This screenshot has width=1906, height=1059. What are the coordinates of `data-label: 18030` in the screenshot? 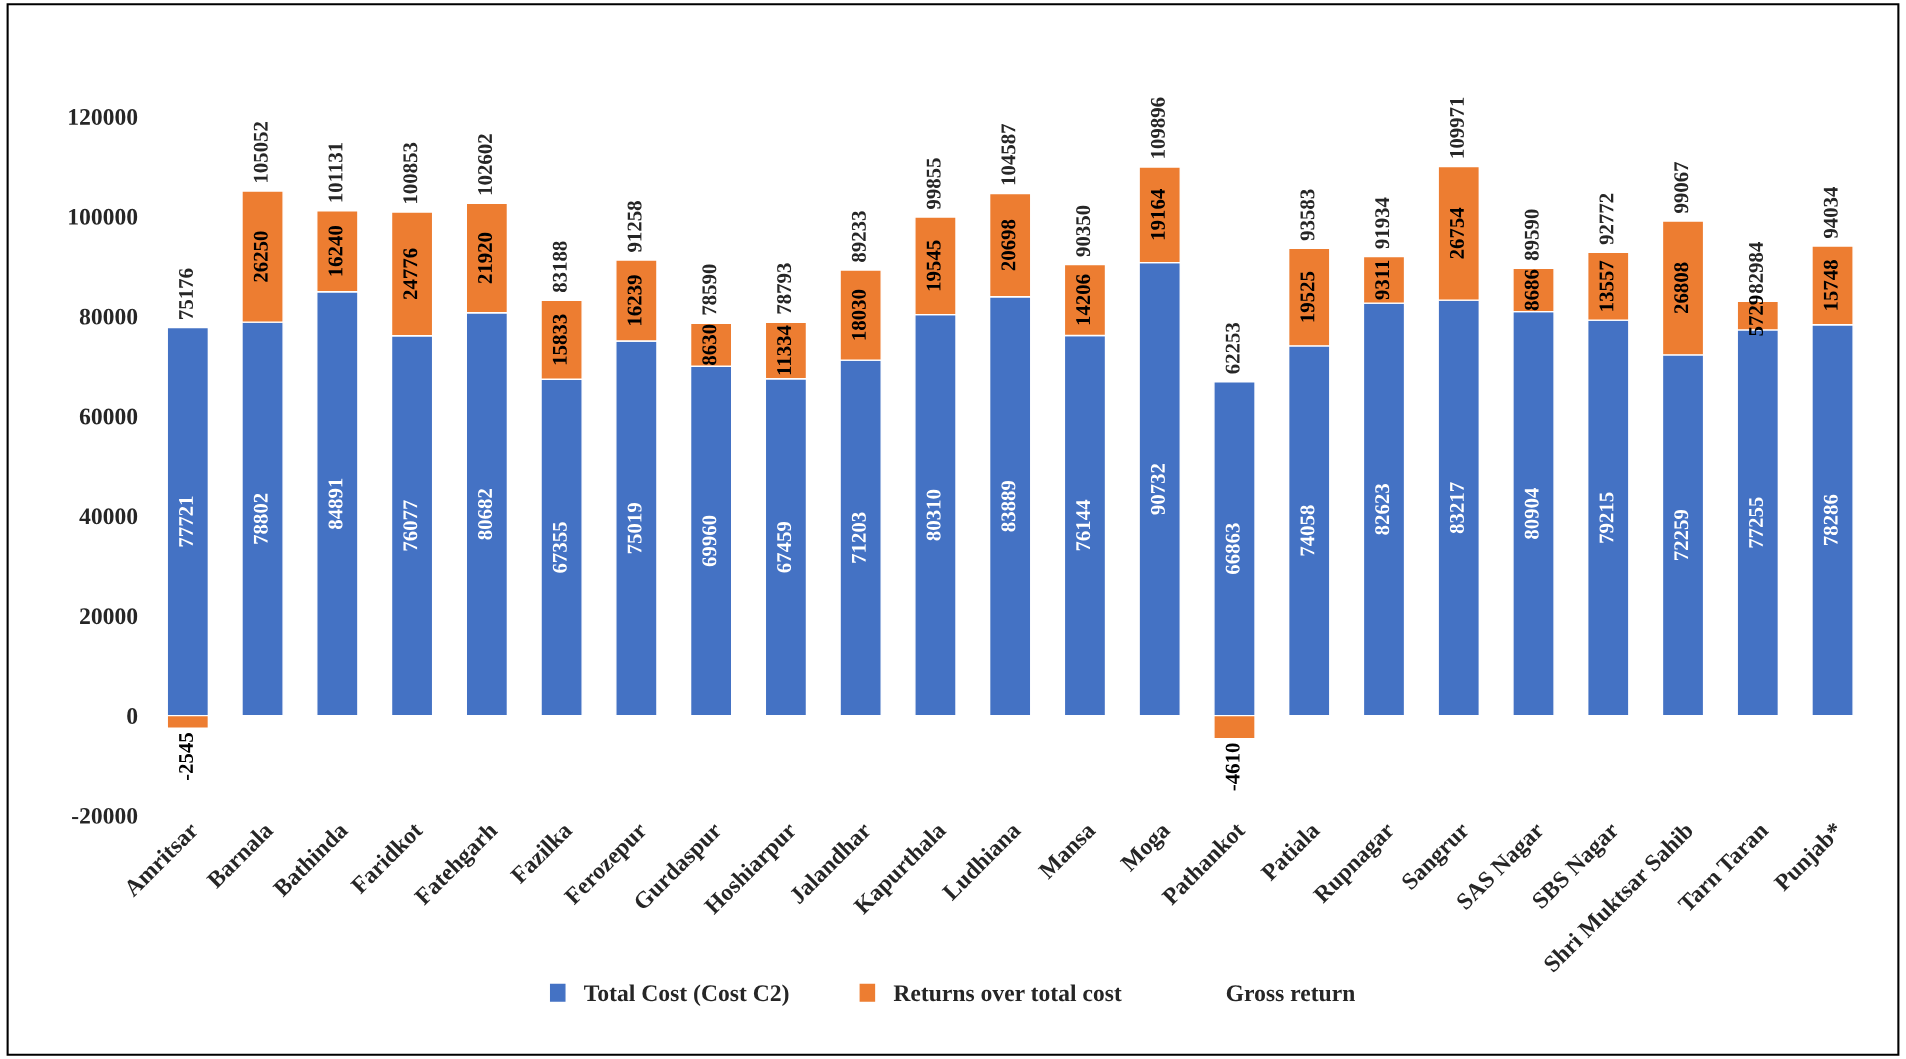 It's located at (858, 314).